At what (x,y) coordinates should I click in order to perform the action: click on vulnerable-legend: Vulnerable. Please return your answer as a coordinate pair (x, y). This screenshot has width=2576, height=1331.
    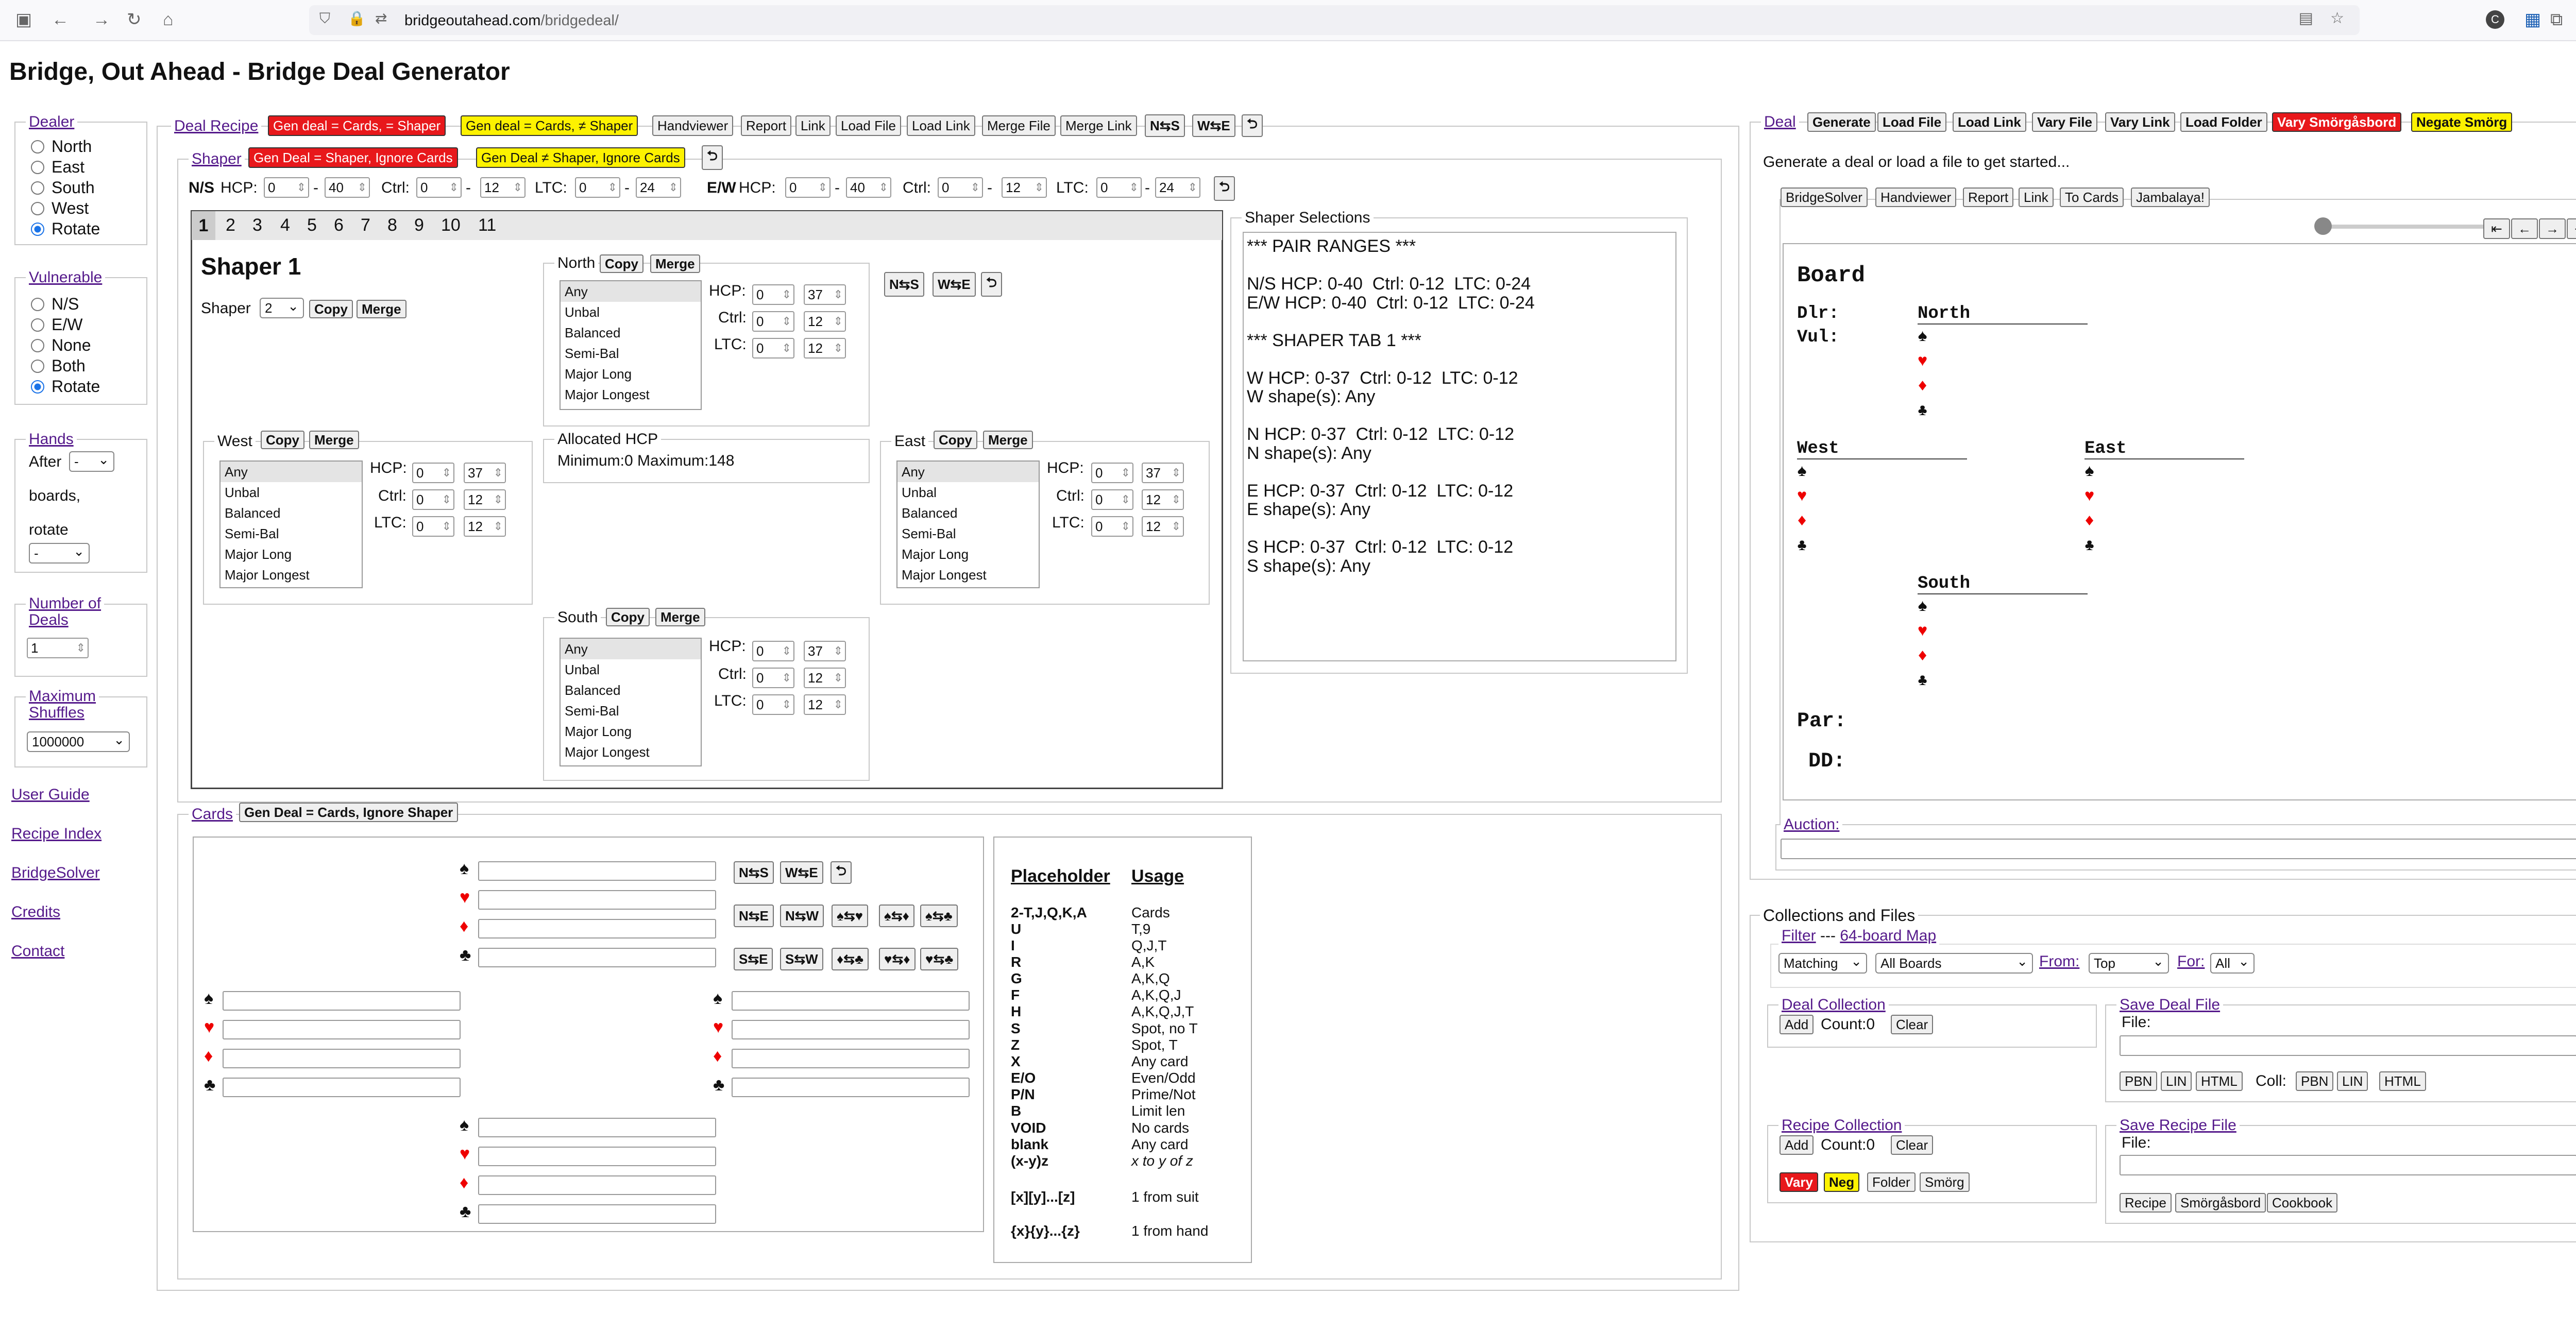
    Looking at the image, I should click on (66, 277).